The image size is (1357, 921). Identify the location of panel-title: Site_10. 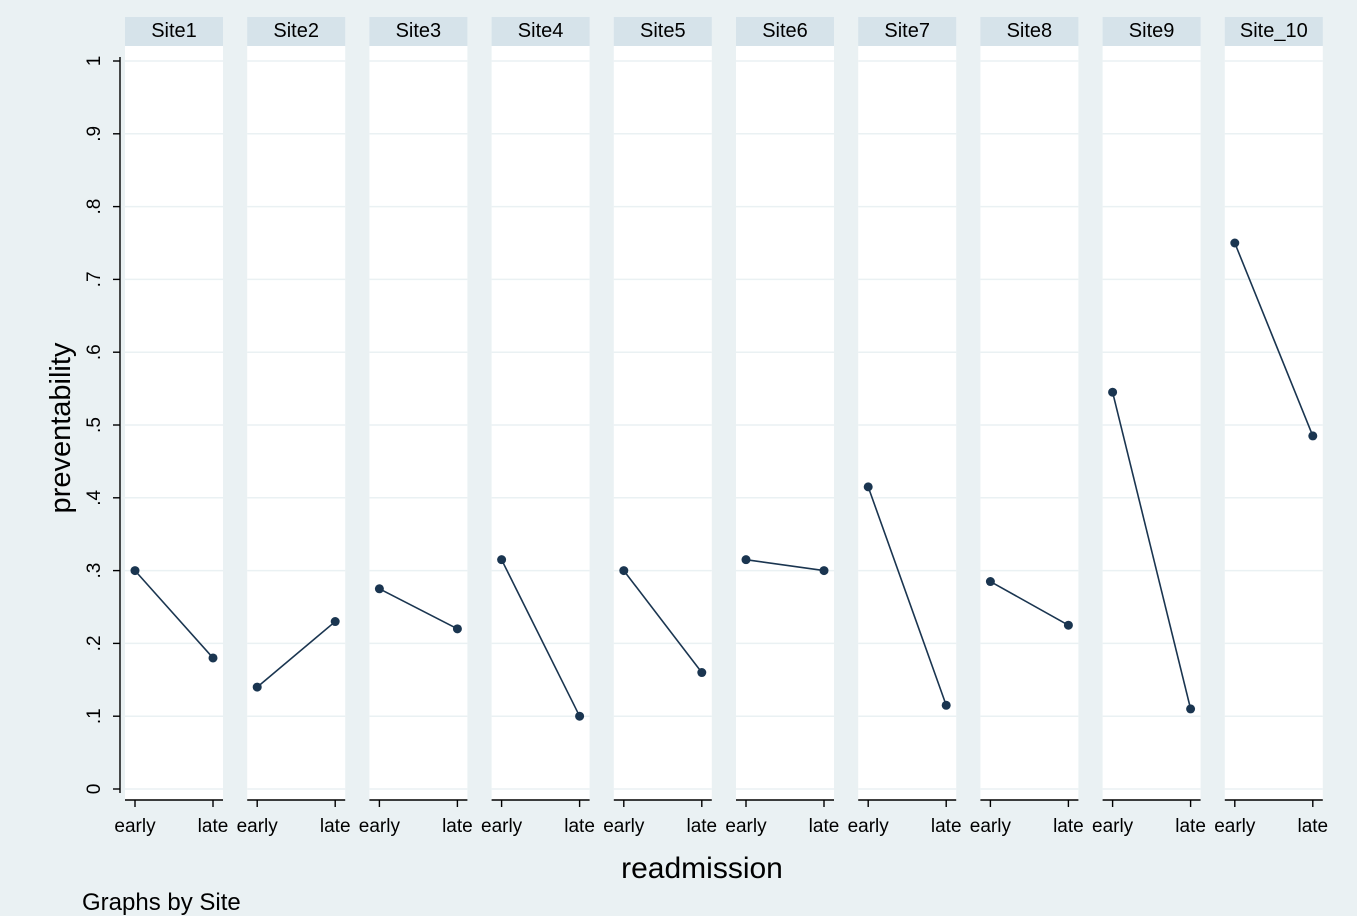
(1274, 31).